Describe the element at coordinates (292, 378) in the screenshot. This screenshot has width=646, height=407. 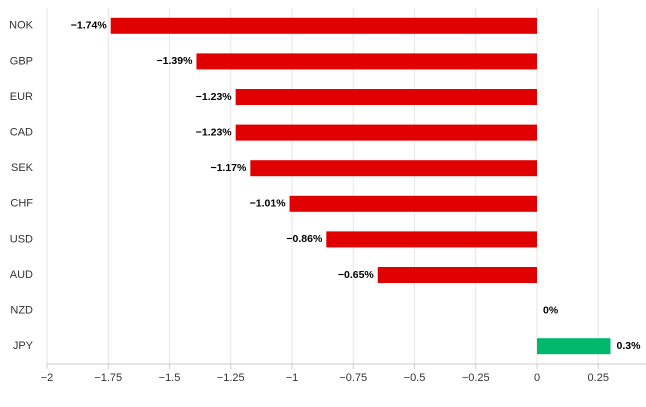
I see `x-tick-label: −1` at that location.